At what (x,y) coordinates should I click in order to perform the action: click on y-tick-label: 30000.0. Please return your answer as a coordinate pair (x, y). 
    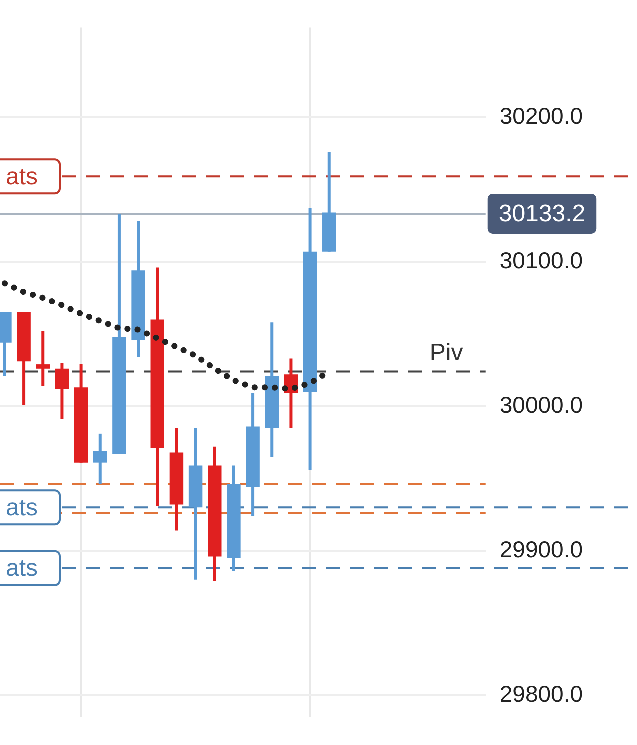
    Looking at the image, I should click on (541, 405).